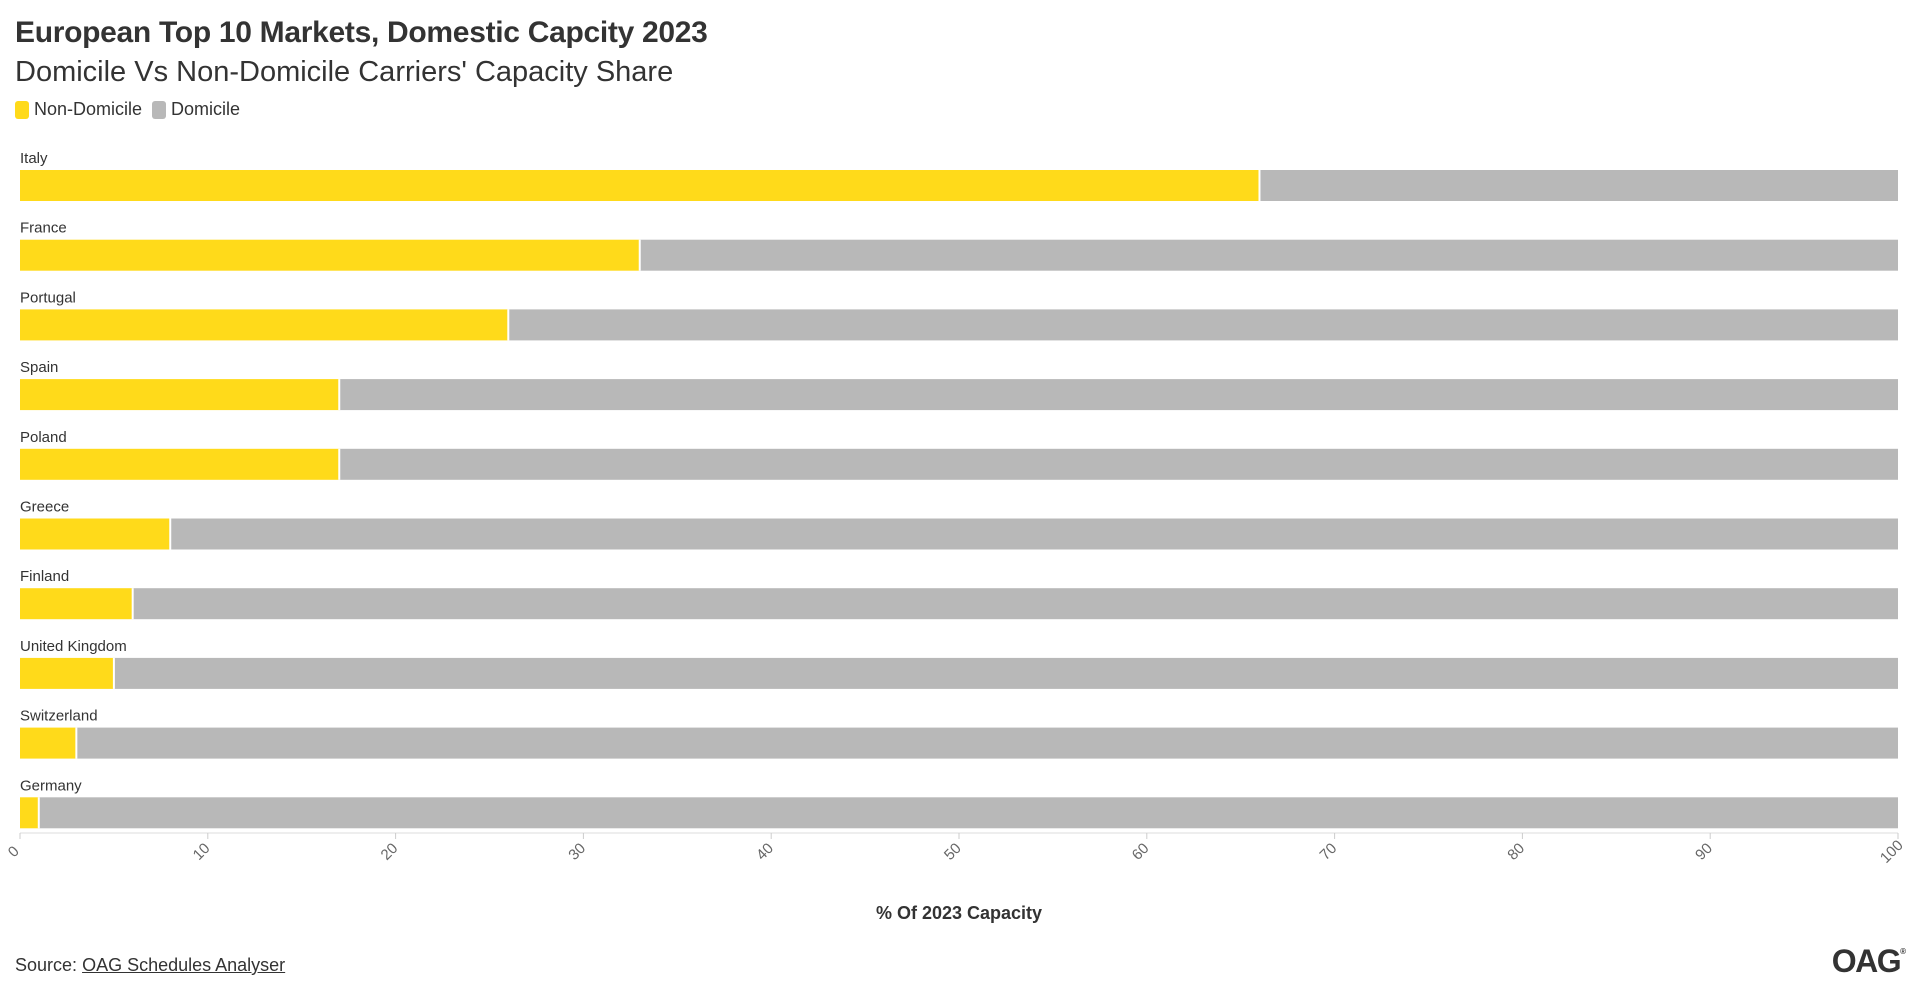  Describe the element at coordinates (1015, 604) in the screenshot. I see `bar-domicile-finland` at that location.